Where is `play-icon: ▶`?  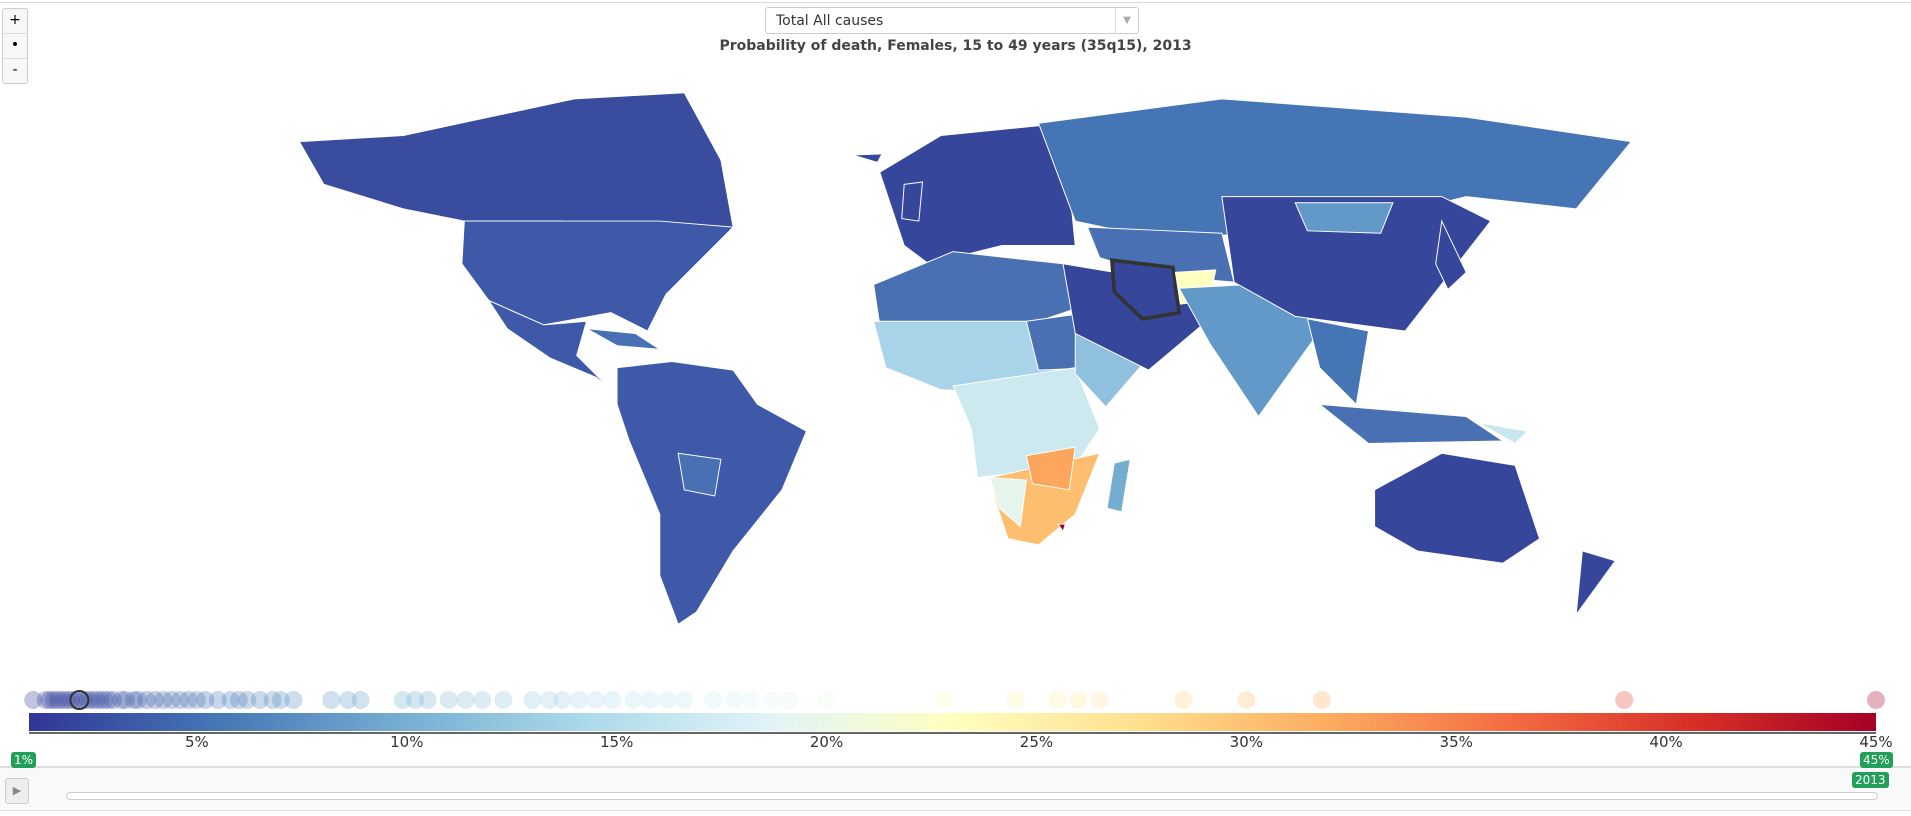 play-icon: ▶ is located at coordinates (17, 791).